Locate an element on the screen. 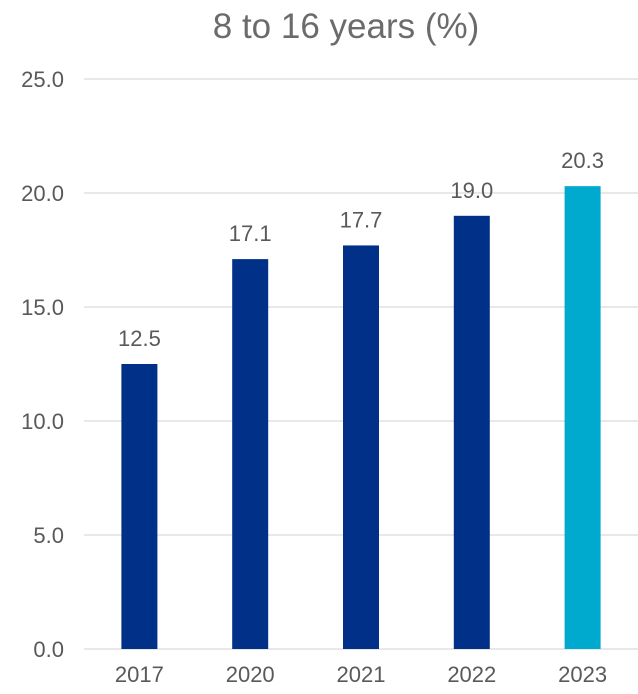 This screenshot has height=694, width=638. x-tick-label: 2017 is located at coordinates (139, 674).